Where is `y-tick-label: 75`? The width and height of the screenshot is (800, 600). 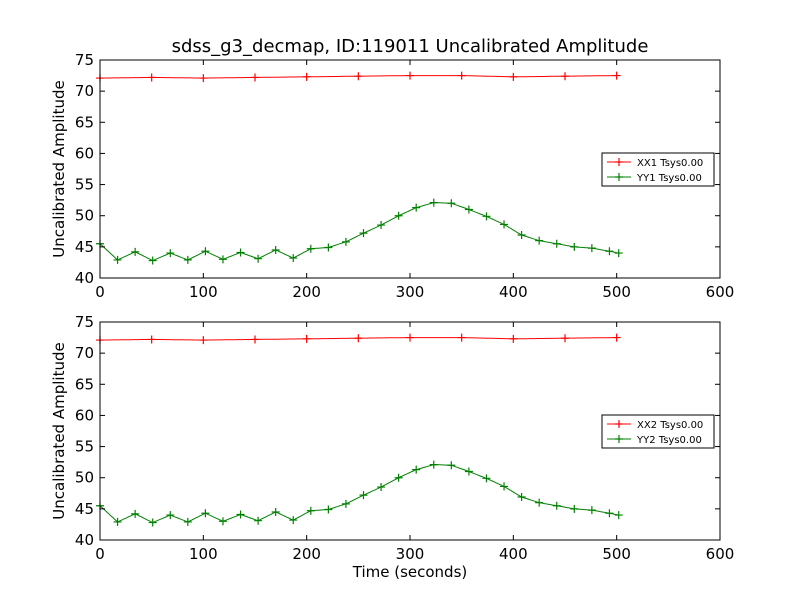 y-tick-label: 75 is located at coordinates (84, 60).